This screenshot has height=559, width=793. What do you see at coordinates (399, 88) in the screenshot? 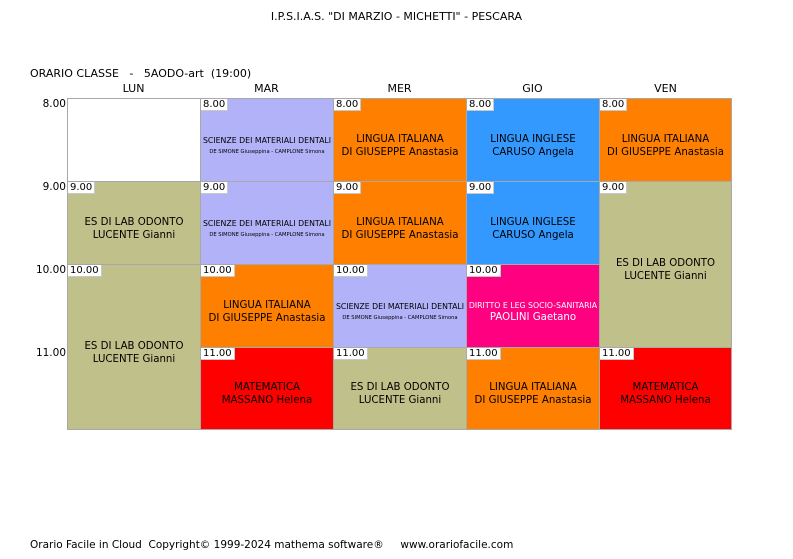
I see `day-header-mer: MER` at bounding box center [399, 88].